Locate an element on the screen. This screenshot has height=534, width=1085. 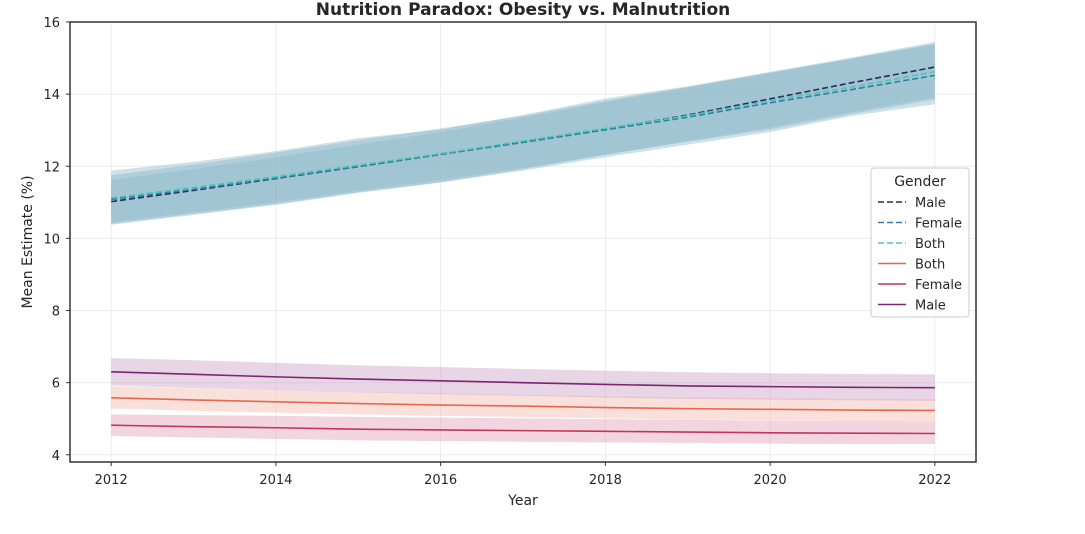
x-tick-label: 2018 is located at coordinates (605, 480).